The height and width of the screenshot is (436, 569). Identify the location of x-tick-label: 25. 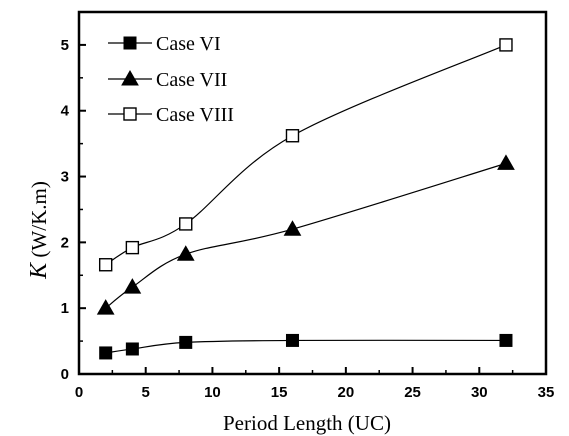
(412, 392).